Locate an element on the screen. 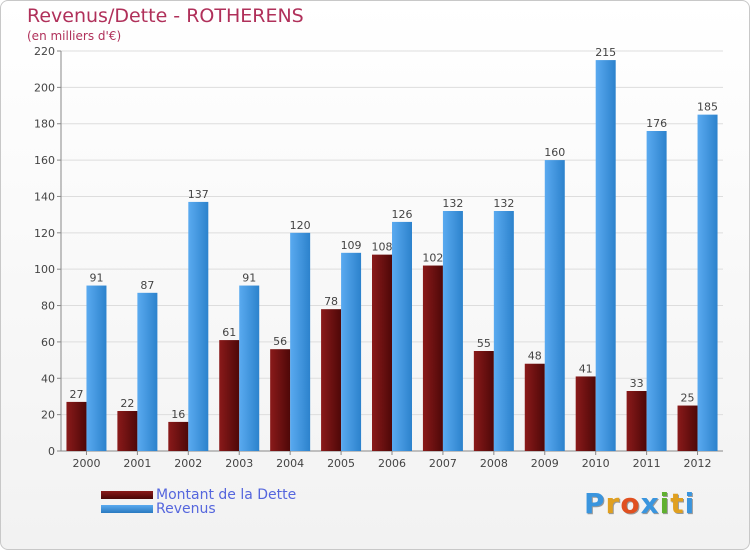 Image resolution: width=750 pixels, height=550 pixels. y-tick-label: 160 is located at coordinates (44, 160).